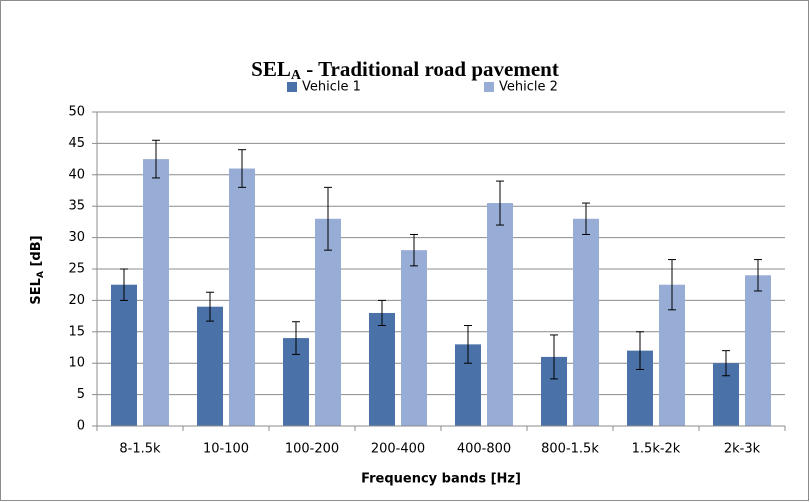 The height and width of the screenshot is (502, 810). I want to click on x-tick-label: 200-400, so click(398, 449).